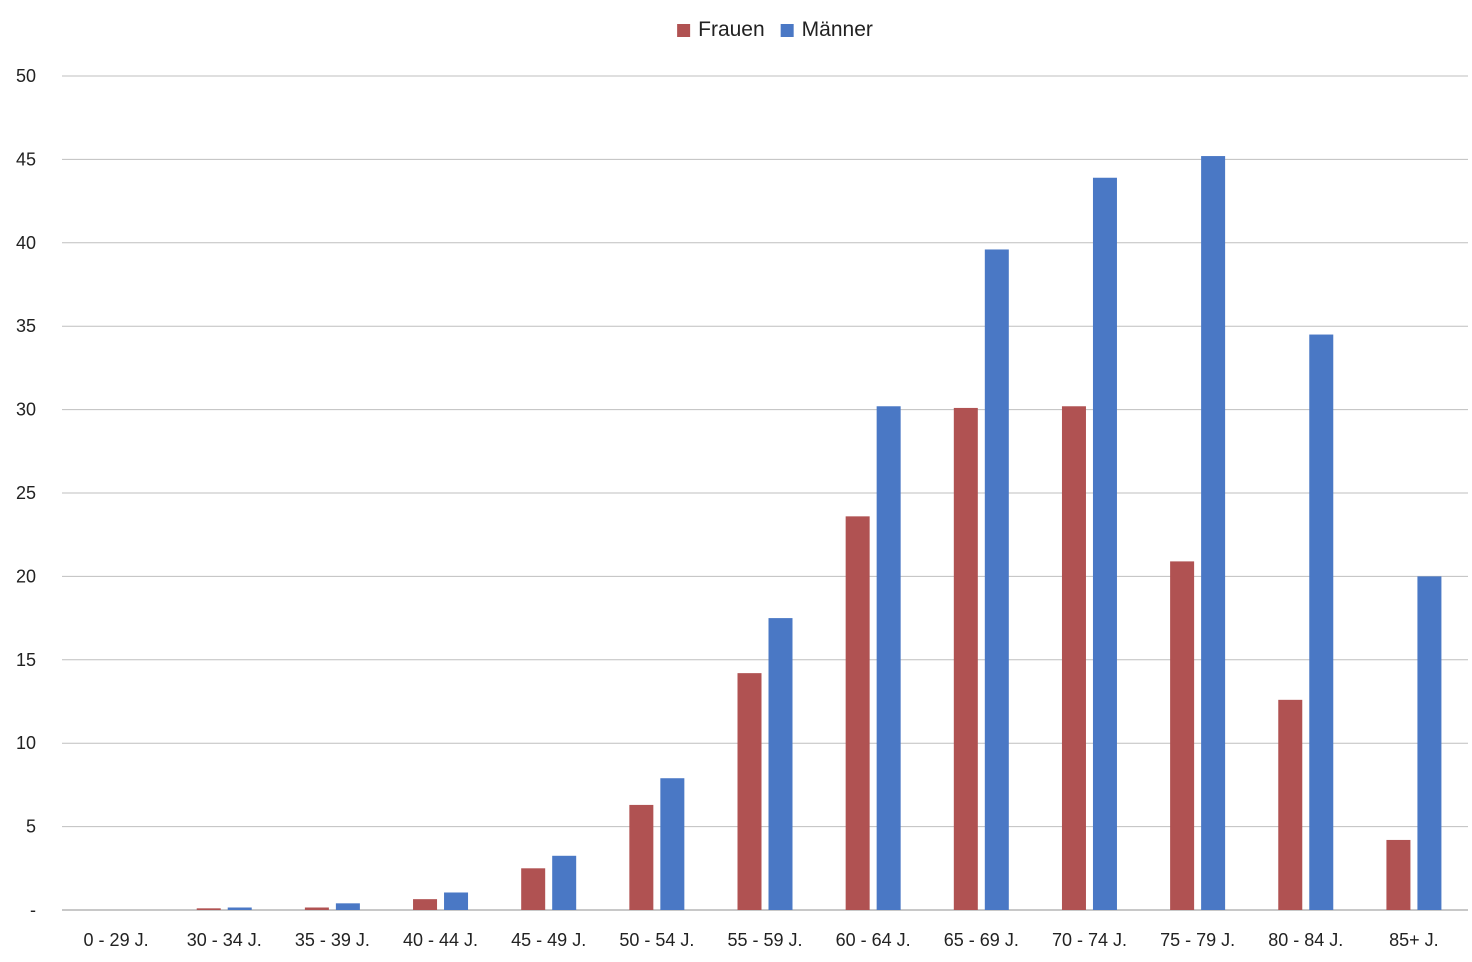 This screenshot has height=962, width=1472. I want to click on x-tick-label: 60 - 64 J., so click(873, 940).